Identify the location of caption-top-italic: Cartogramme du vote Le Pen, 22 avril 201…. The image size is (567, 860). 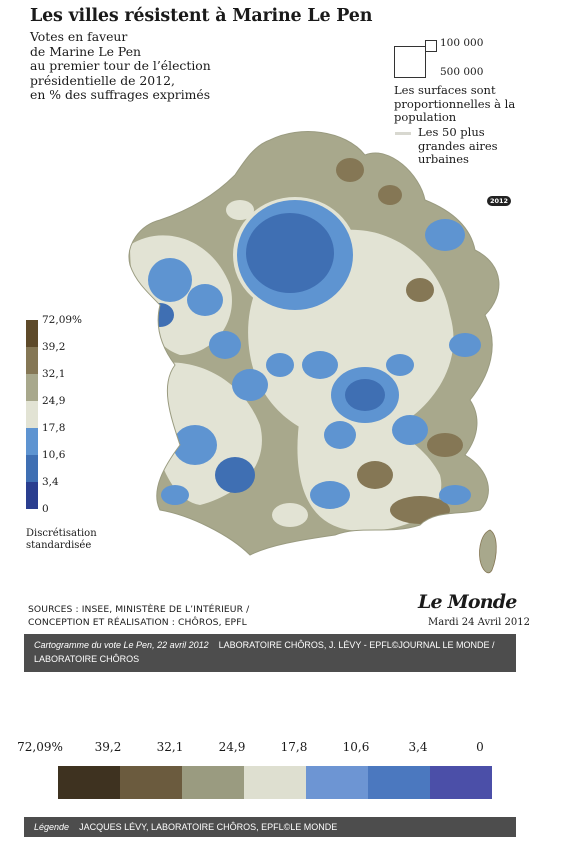
(121, 645).